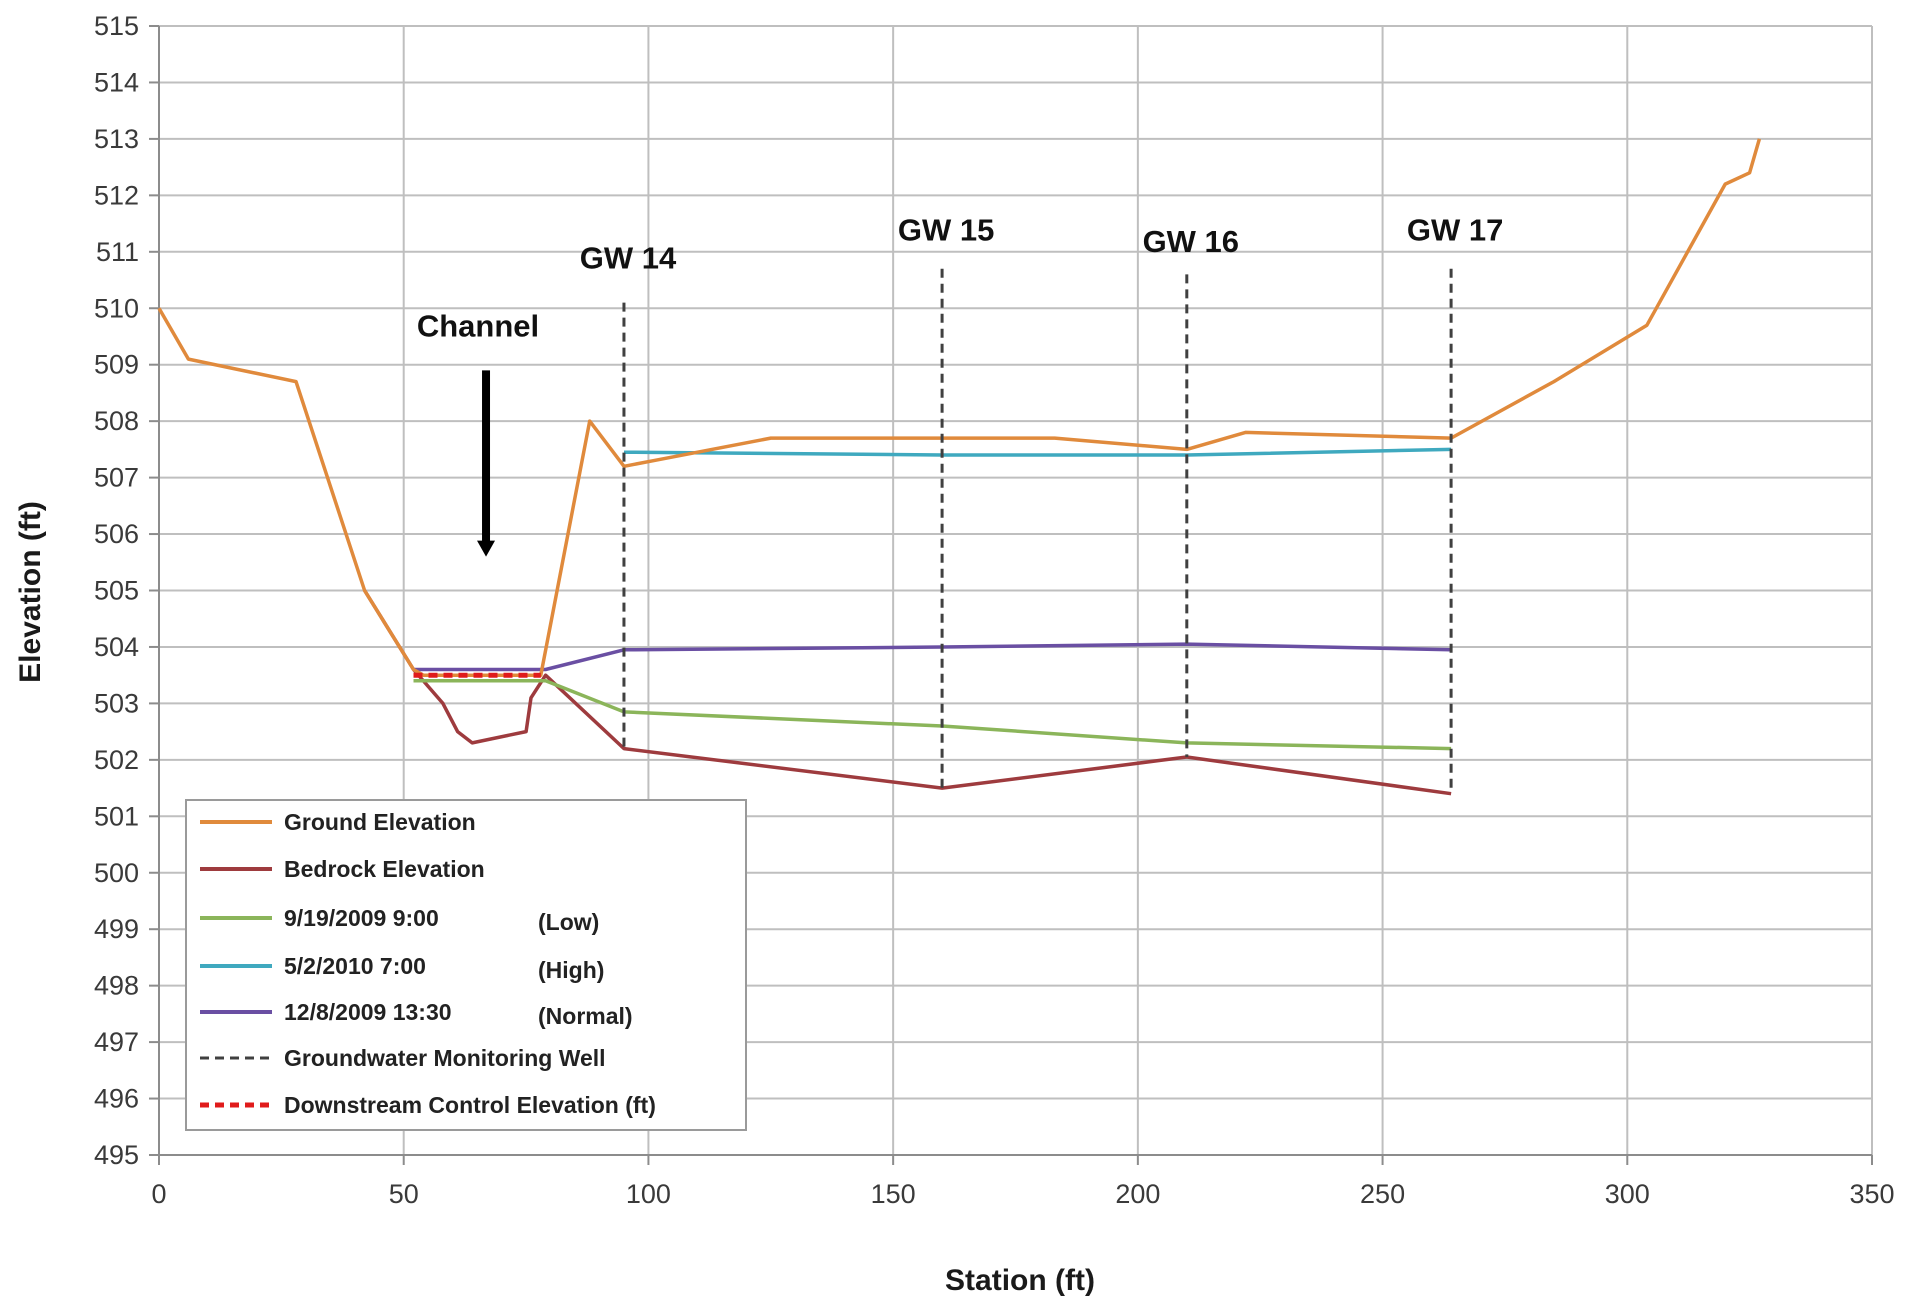 The height and width of the screenshot is (1296, 1905). I want to click on legend-label: 5/2/2010 7:00, so click(355, 966).